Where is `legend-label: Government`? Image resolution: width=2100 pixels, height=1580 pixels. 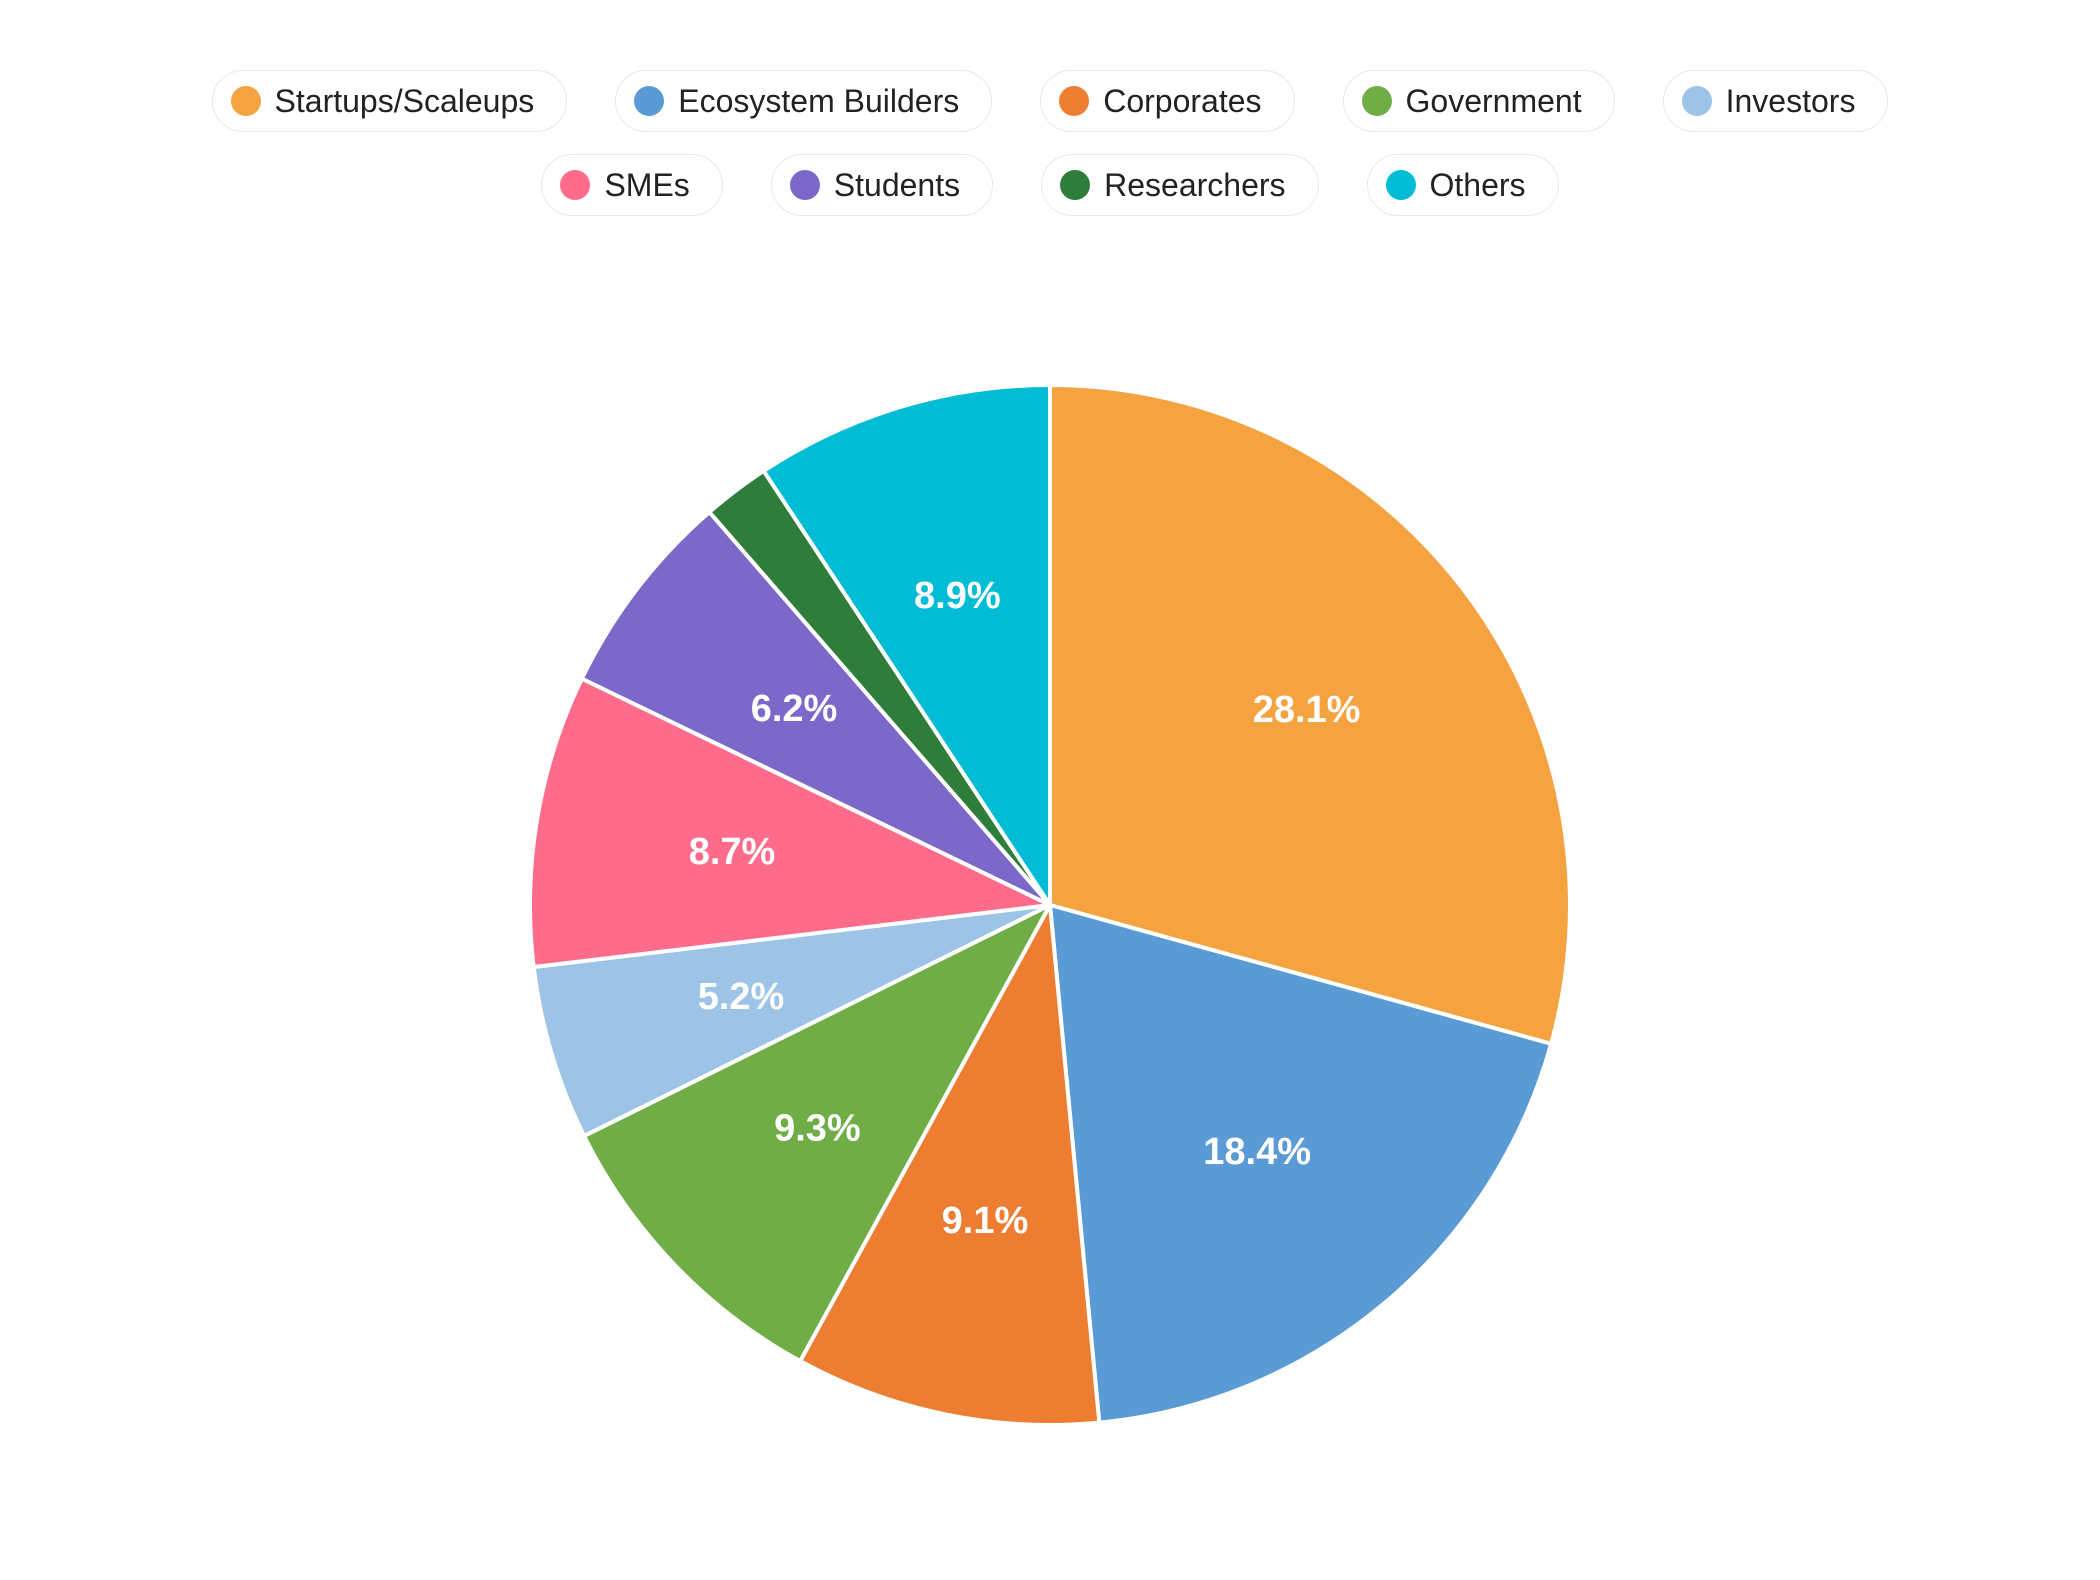 legend-label: Government is located at coordinates (1493, 100).